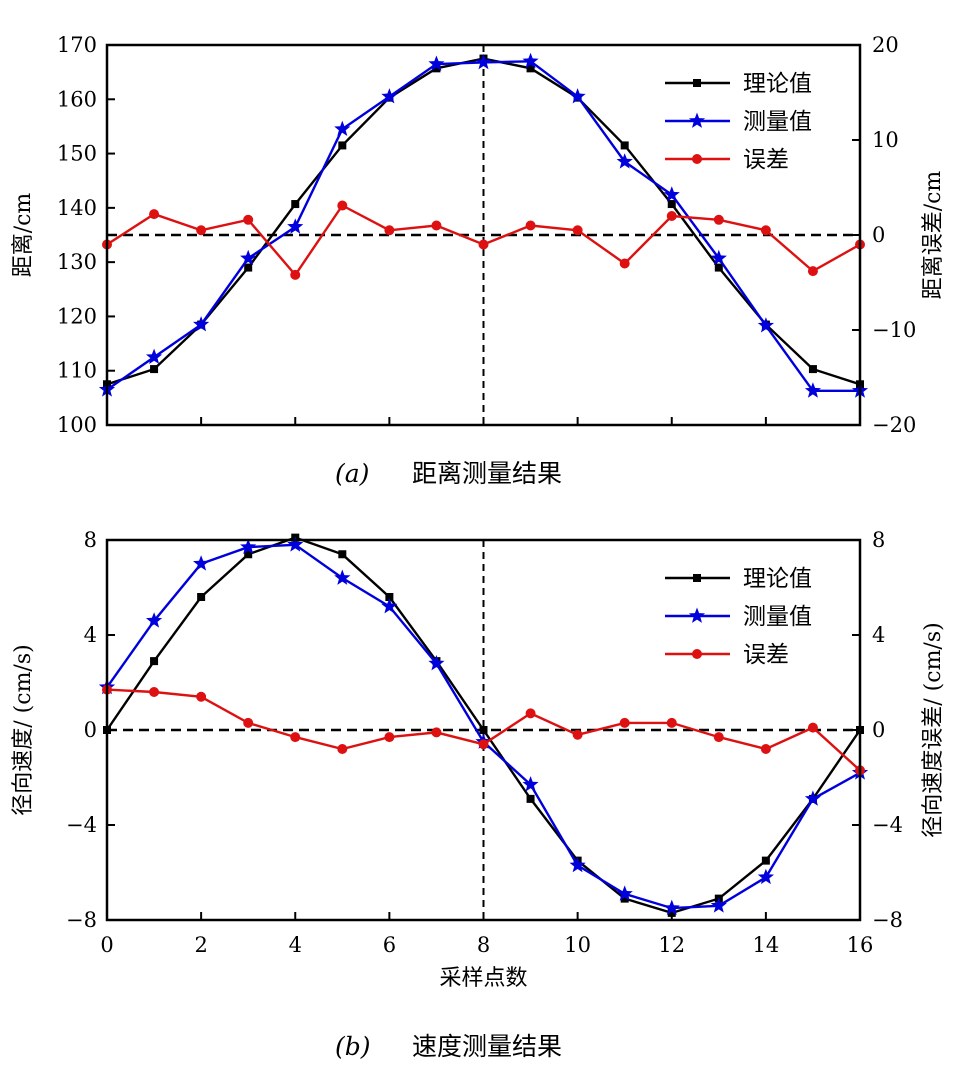 Image resolution: width=961 pixels, height=1083 pixels. What do you see at coordinates (23, 729) in the screenshot?
I see `y-axis-title: 径向速度/ (cm/s)` at bounding box center [23, 729].